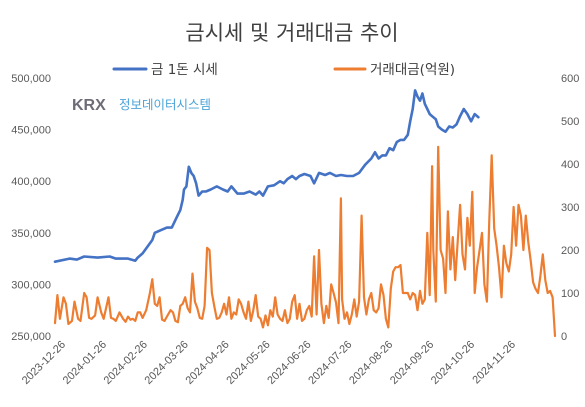  Describe the element at coordinates (570, 251) in the screenshot. I see `y-right-tick-label: 200` at that location.